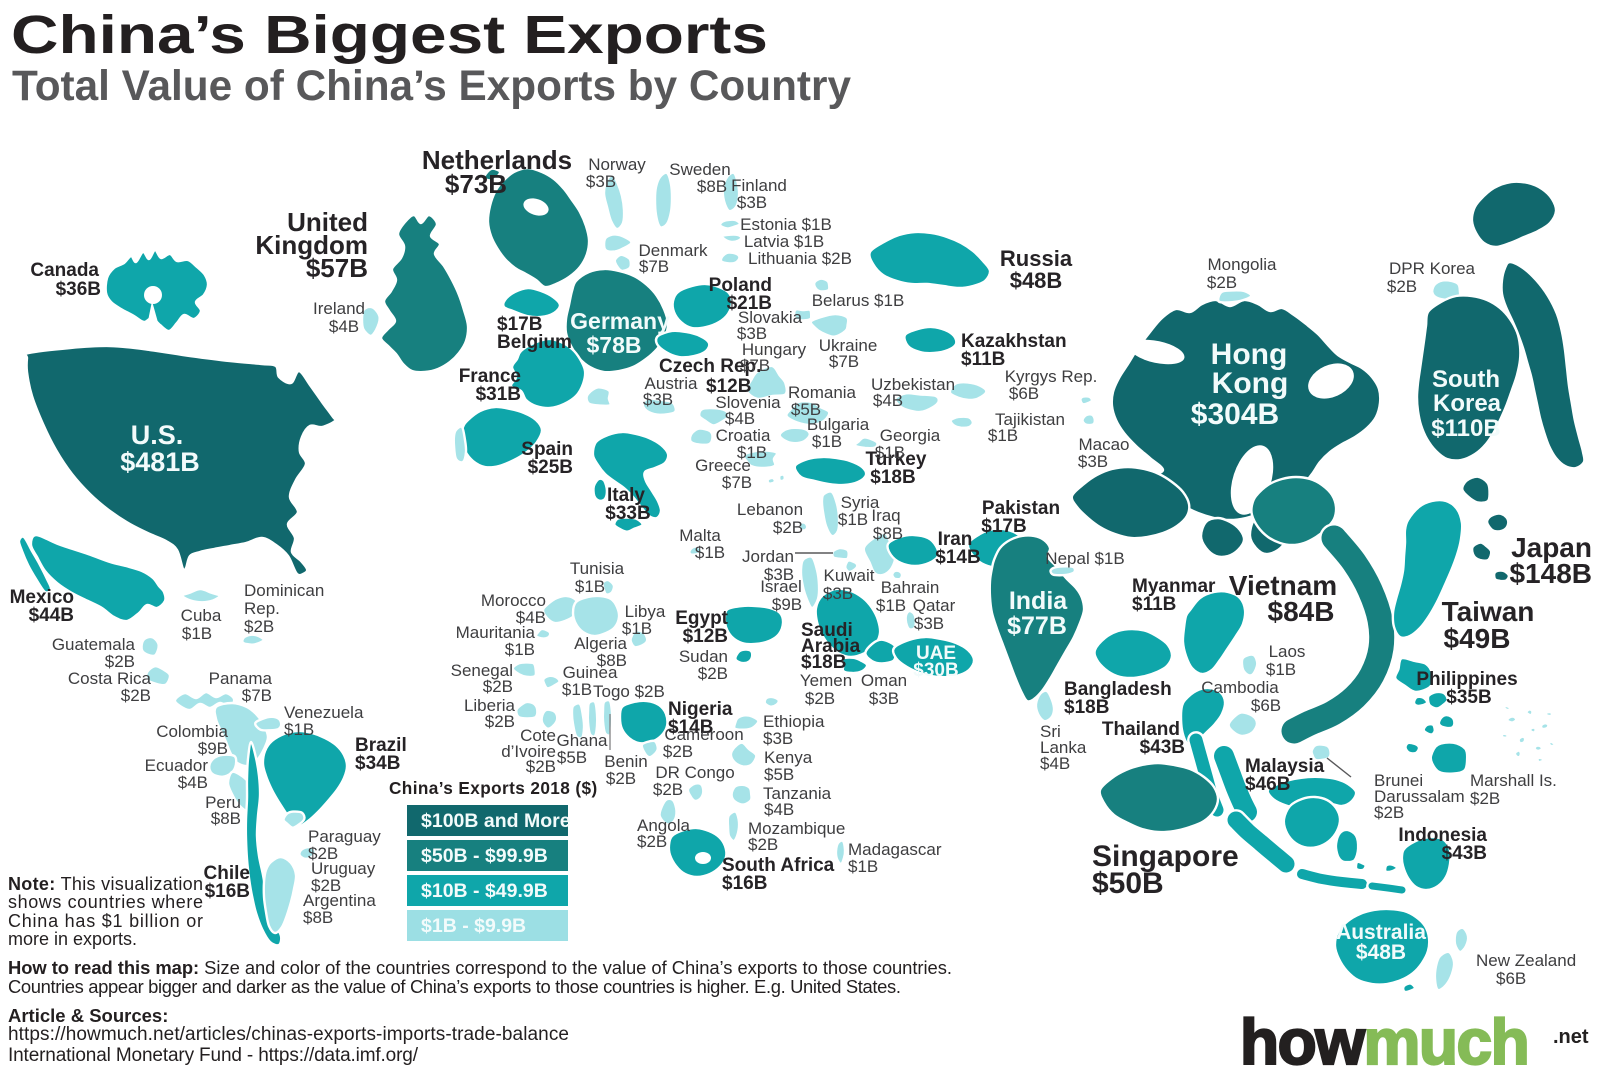 The image size is (1600, 1074). What do you see at coordinates (534, 342) in the screenshot?
I see `svg-text: Belgium` at bounding box center [534, 342].